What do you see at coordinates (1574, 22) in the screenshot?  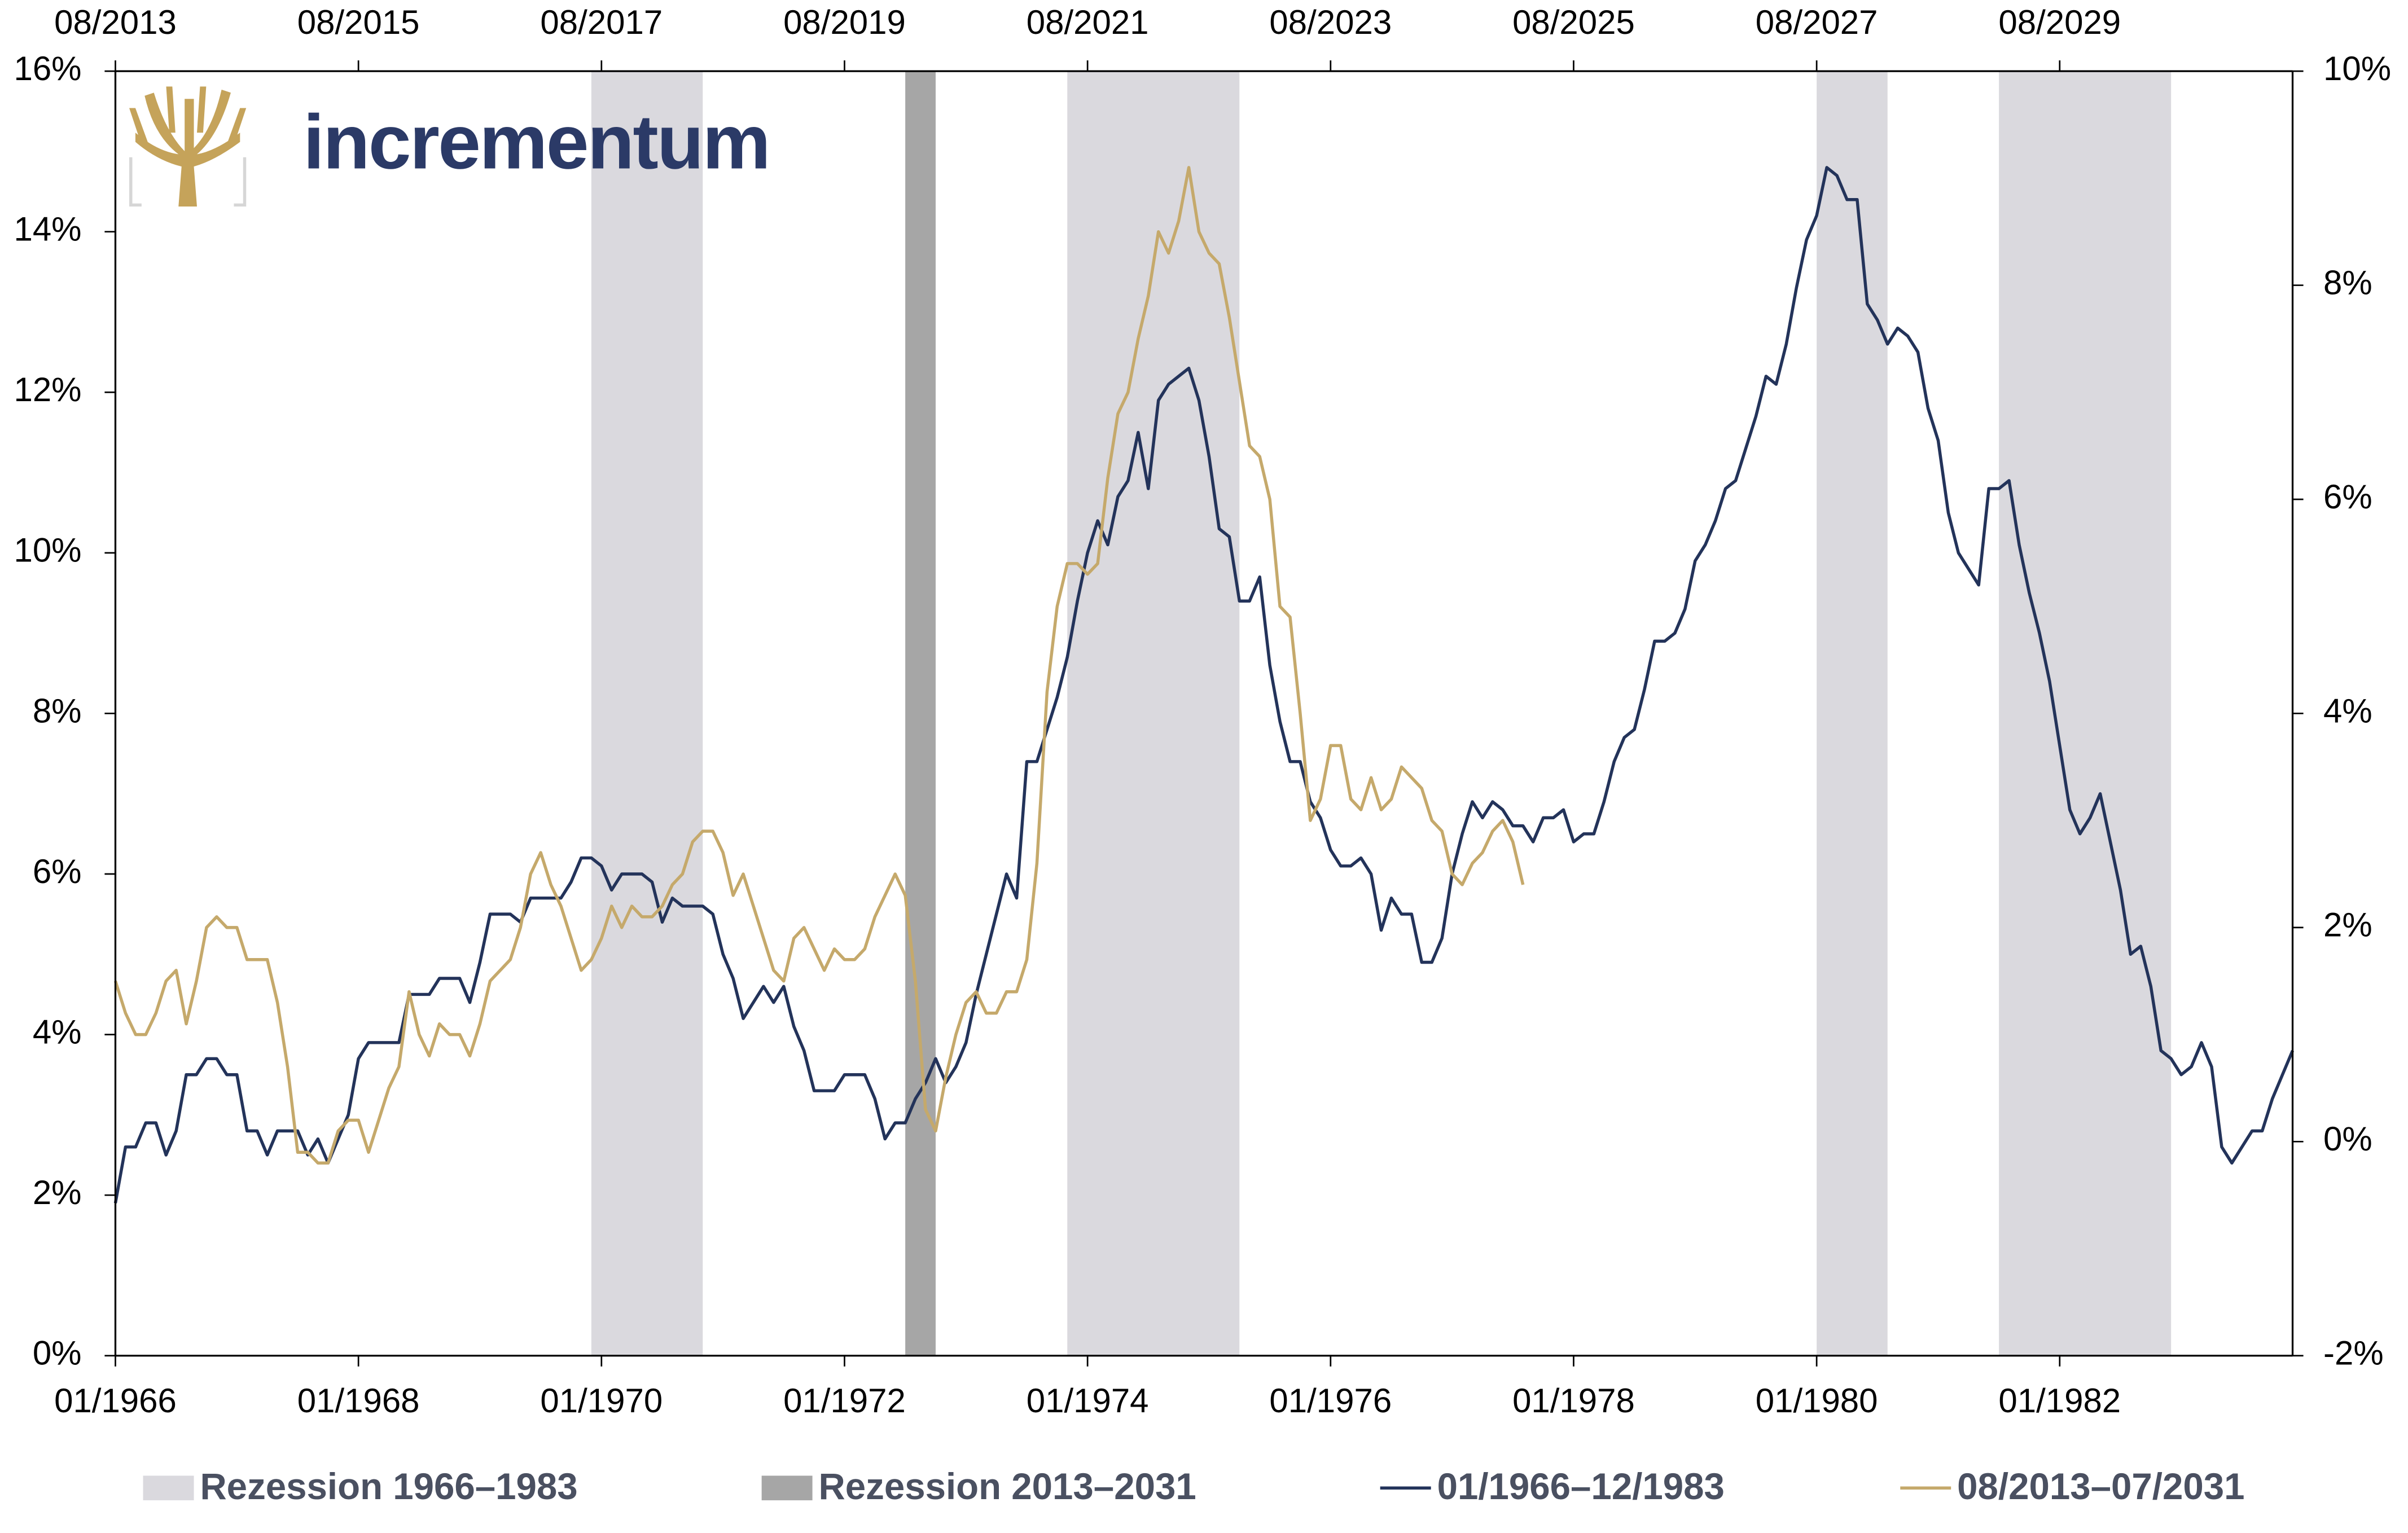 I see `x2-tick-label: 08/2025` at bounding box center [1574, 22].